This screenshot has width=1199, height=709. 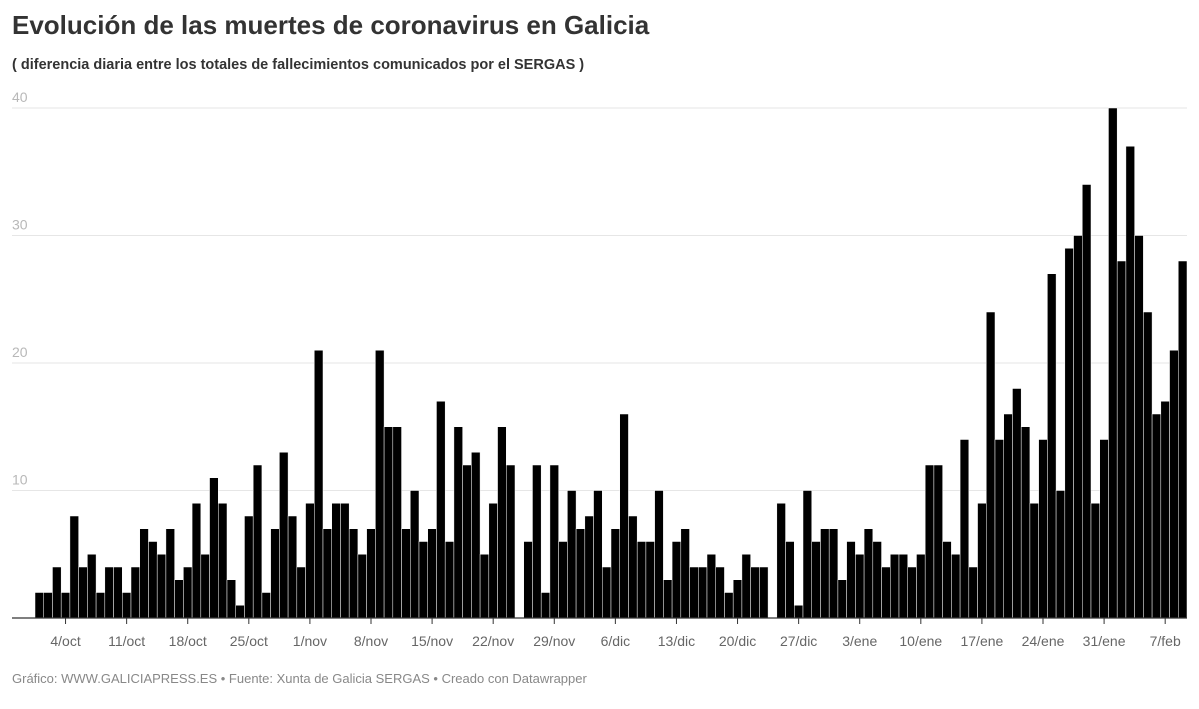 I want to click on x-tick-label: 6/dic, so click(x=616, y=641).